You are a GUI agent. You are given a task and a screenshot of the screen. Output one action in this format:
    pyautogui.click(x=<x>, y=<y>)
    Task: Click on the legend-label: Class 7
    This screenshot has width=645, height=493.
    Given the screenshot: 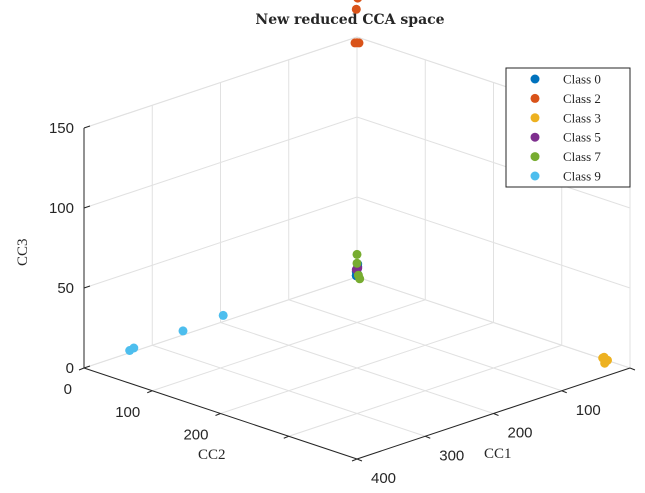 What is the action you would take?
    pyautogui.click(x=582, y=156)
    